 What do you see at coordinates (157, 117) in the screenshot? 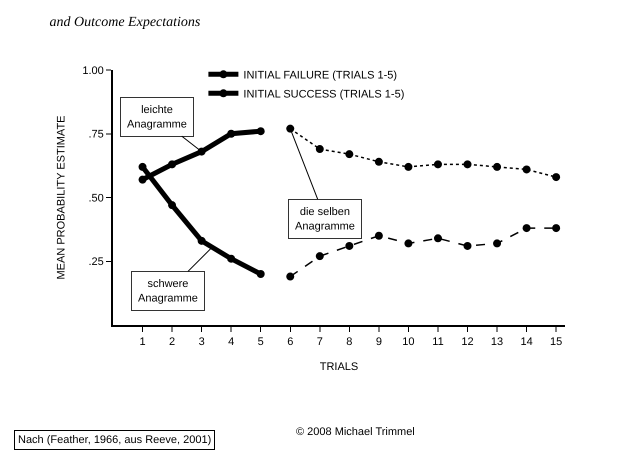
I see `annotation: leichte Anagramme` at bounding box center [157, 117].